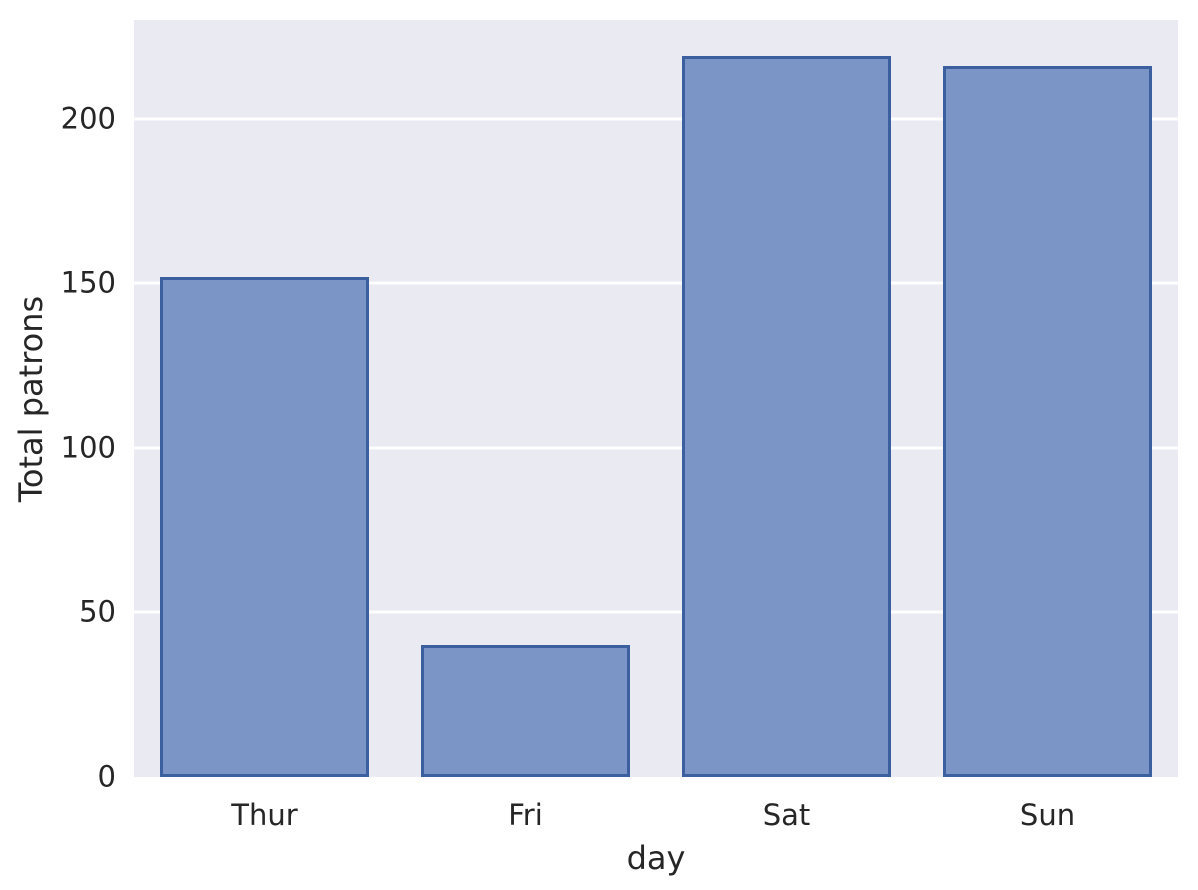  I want to click on y-tick-label-150: 150, so click(88, 282).